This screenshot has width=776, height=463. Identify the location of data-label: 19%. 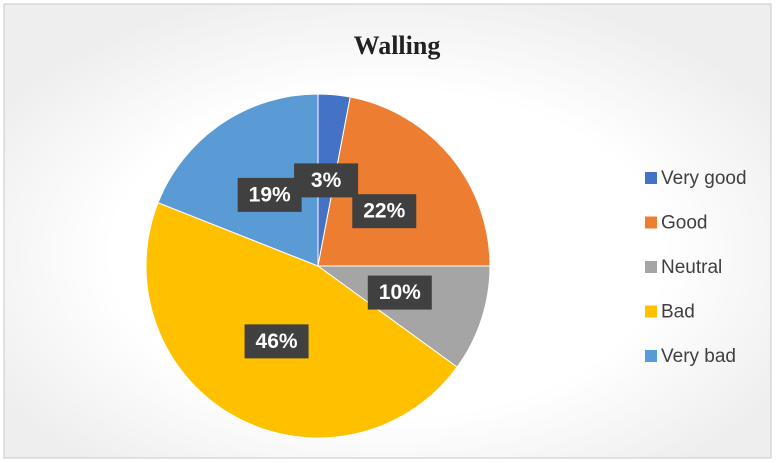
(270, 194).